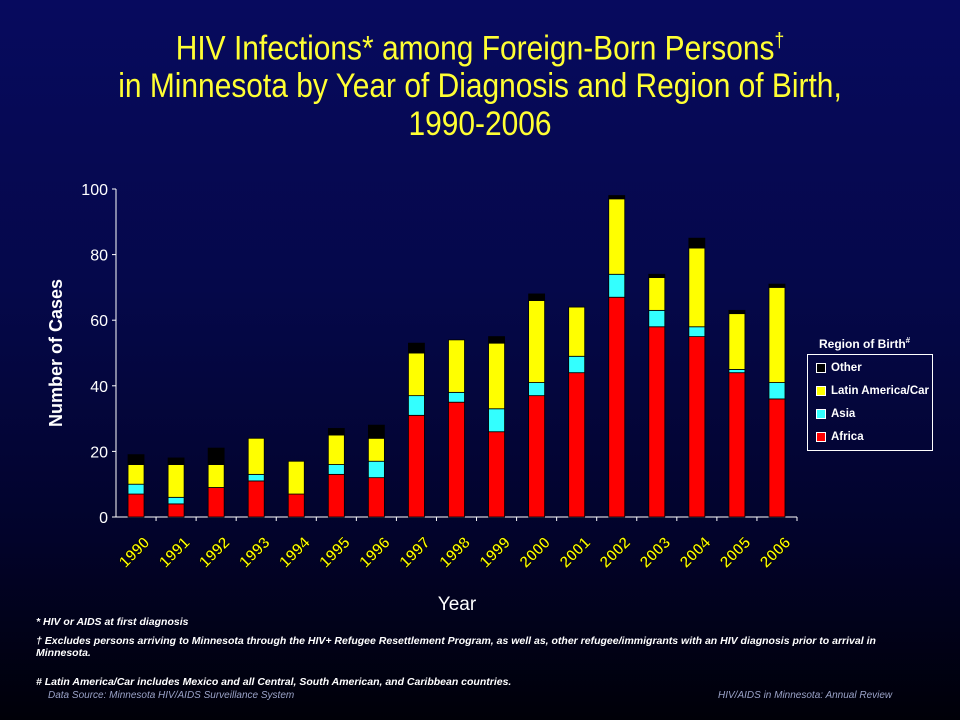  Describe the element at coordinates (480, 124) in the screenshot. I see `title-line-3: 1990-2006` at that location.